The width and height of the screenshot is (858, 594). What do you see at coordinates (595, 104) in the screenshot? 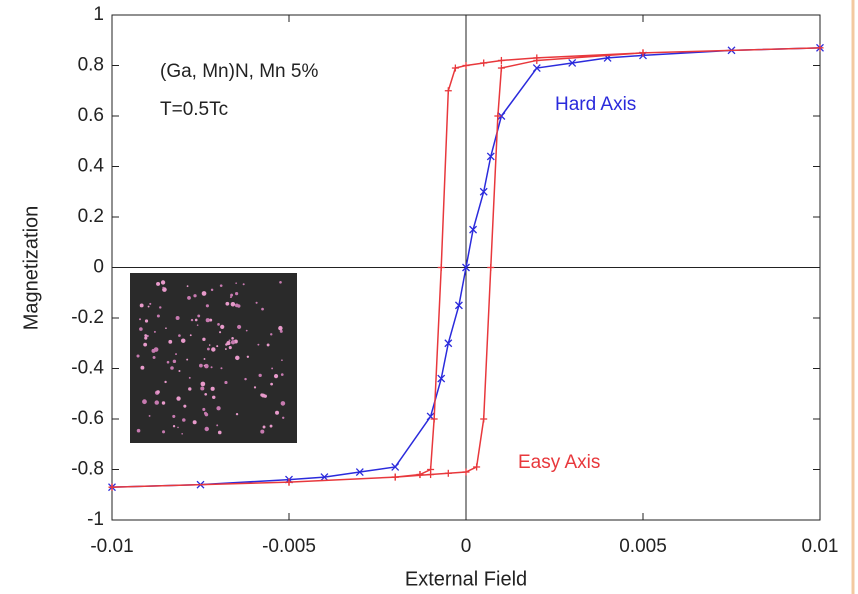
I see `series-label: Hard Axis` at bounding box center [595, 104].